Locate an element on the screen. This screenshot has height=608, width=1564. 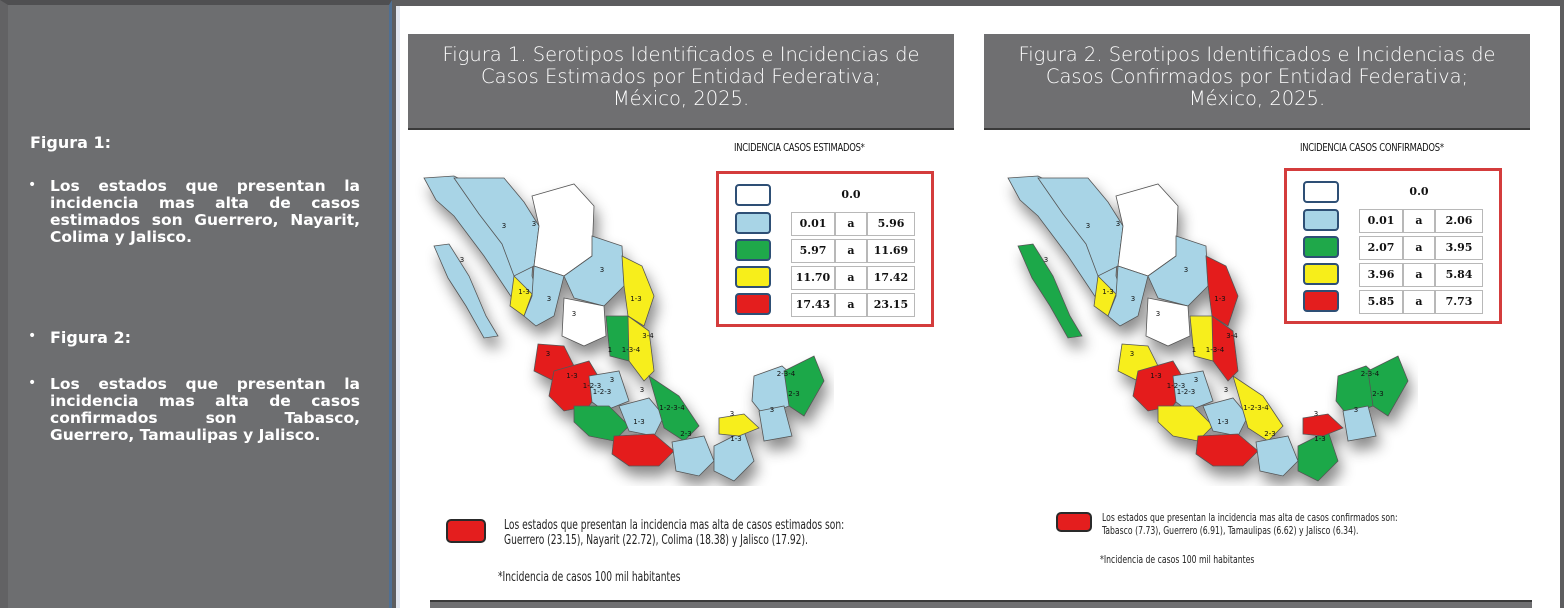
legend-swatch-white is located at coordinates (1321, 192).